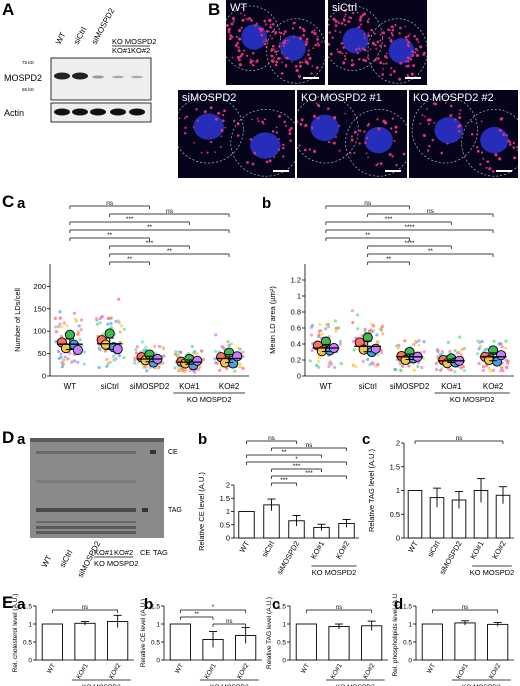 The image size is (520, 686). I want to click on bar, so click(246, 525).